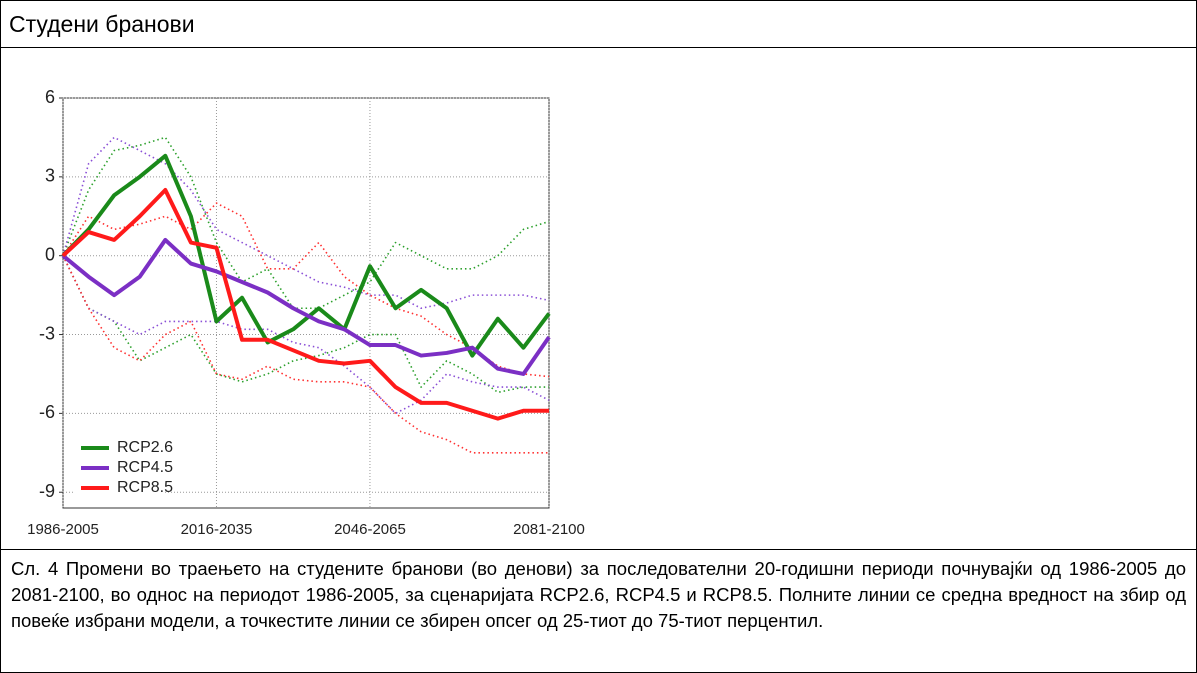 The height and width of the screenshot is (673, 1197). What do you see at coordinates (63, 529) in the screenshot?
I see `x-tick-label: 1986-2005` at bounding box center [63, 529].